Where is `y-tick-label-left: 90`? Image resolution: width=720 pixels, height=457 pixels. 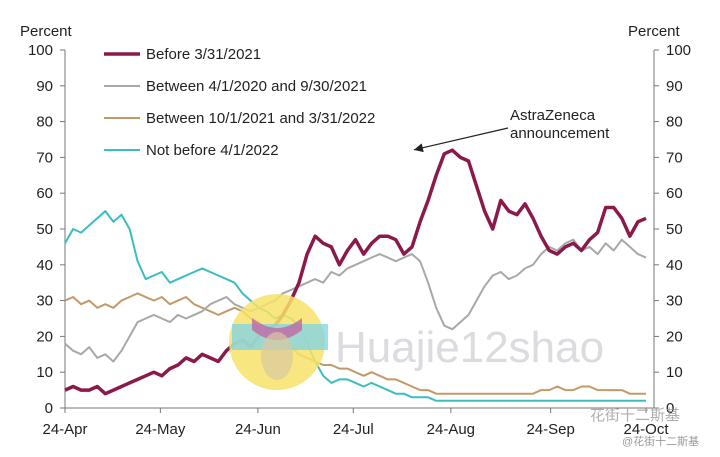 y-tick-label-left: 90 is located at coordinates (44, 86).